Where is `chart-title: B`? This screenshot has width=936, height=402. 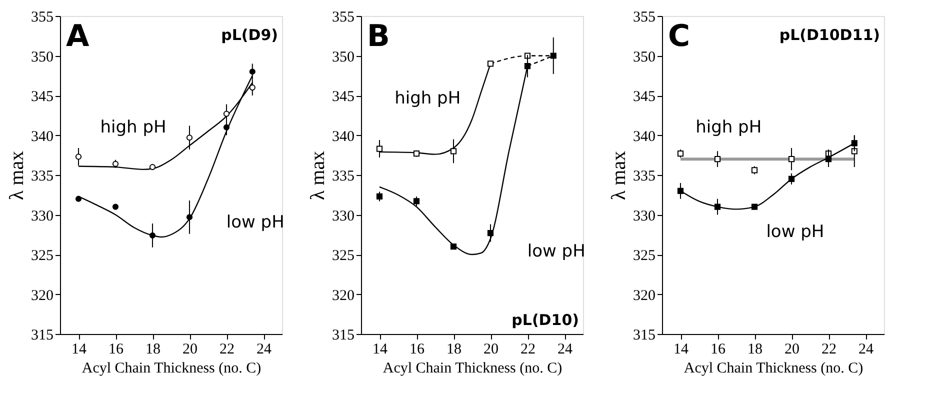
chart-title: B is located at coordinates (378, 36).